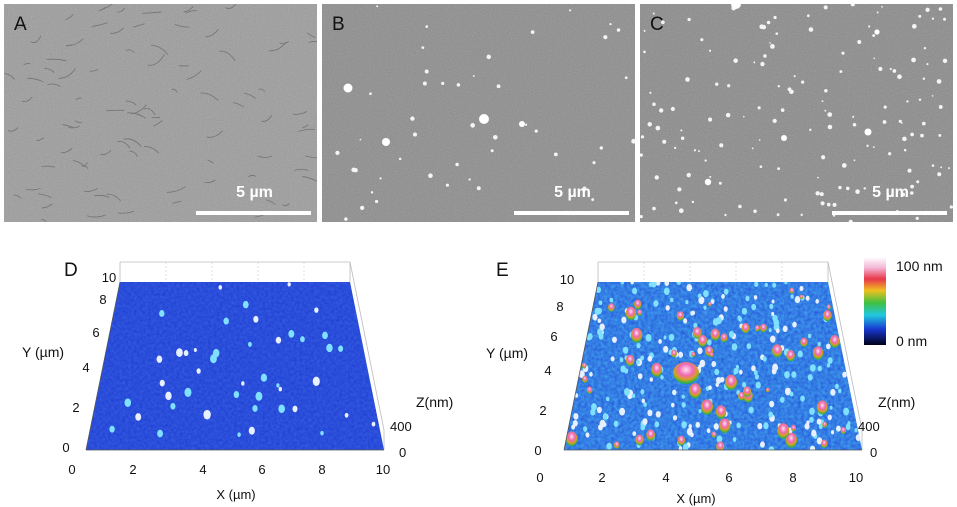  I want to click on sem-texture-a, so click(160, 113).